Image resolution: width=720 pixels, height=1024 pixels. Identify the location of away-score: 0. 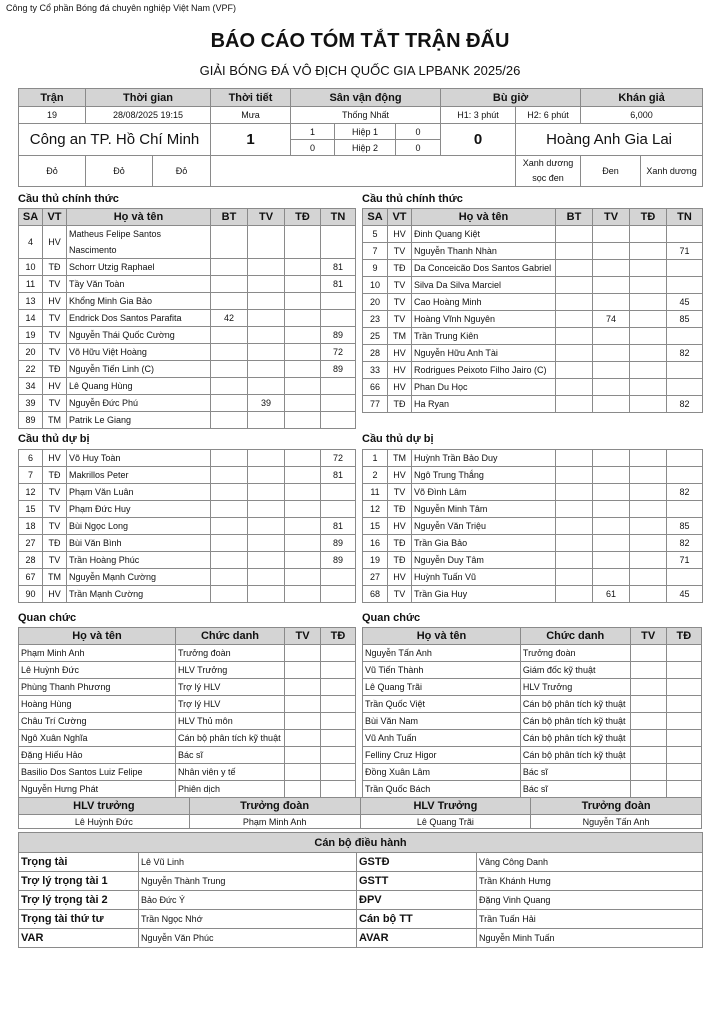
(478, 139).